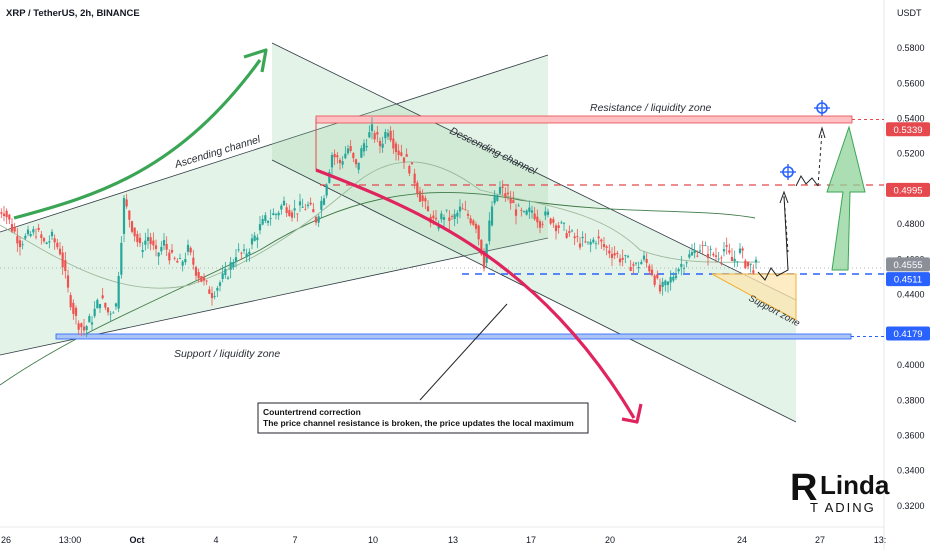  What do you see at coordinates (909, 13) in the screenshot?
I see `currency-label: USDT` at bounding box center [909, 13].